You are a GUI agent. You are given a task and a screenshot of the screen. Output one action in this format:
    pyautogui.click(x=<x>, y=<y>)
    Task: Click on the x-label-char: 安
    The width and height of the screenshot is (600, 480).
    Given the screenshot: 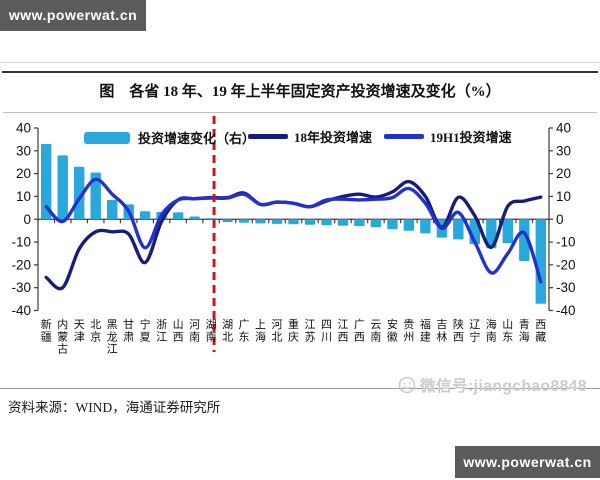 What is the action you would take?
    pyautogui.click(x=392, y=324)
    